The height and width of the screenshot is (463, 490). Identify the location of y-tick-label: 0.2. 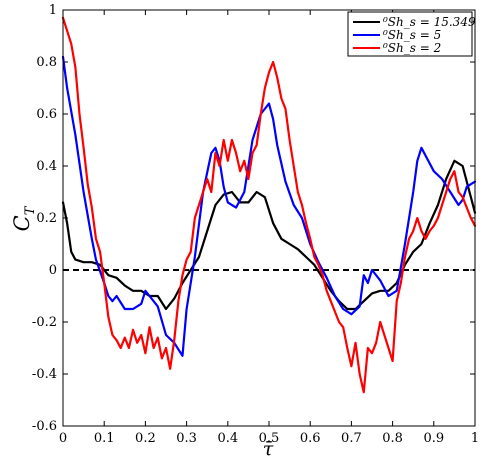
(46, 218).